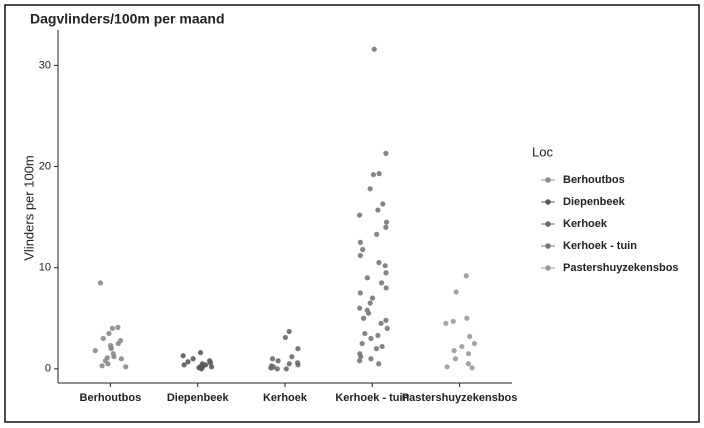 The height and width of the screenshot is (428, 704). What do you see at coordinates (600, 246) in the screenshot?
I see `legend-label: Kerhoek - tuin` at bounding box center [600, 246].